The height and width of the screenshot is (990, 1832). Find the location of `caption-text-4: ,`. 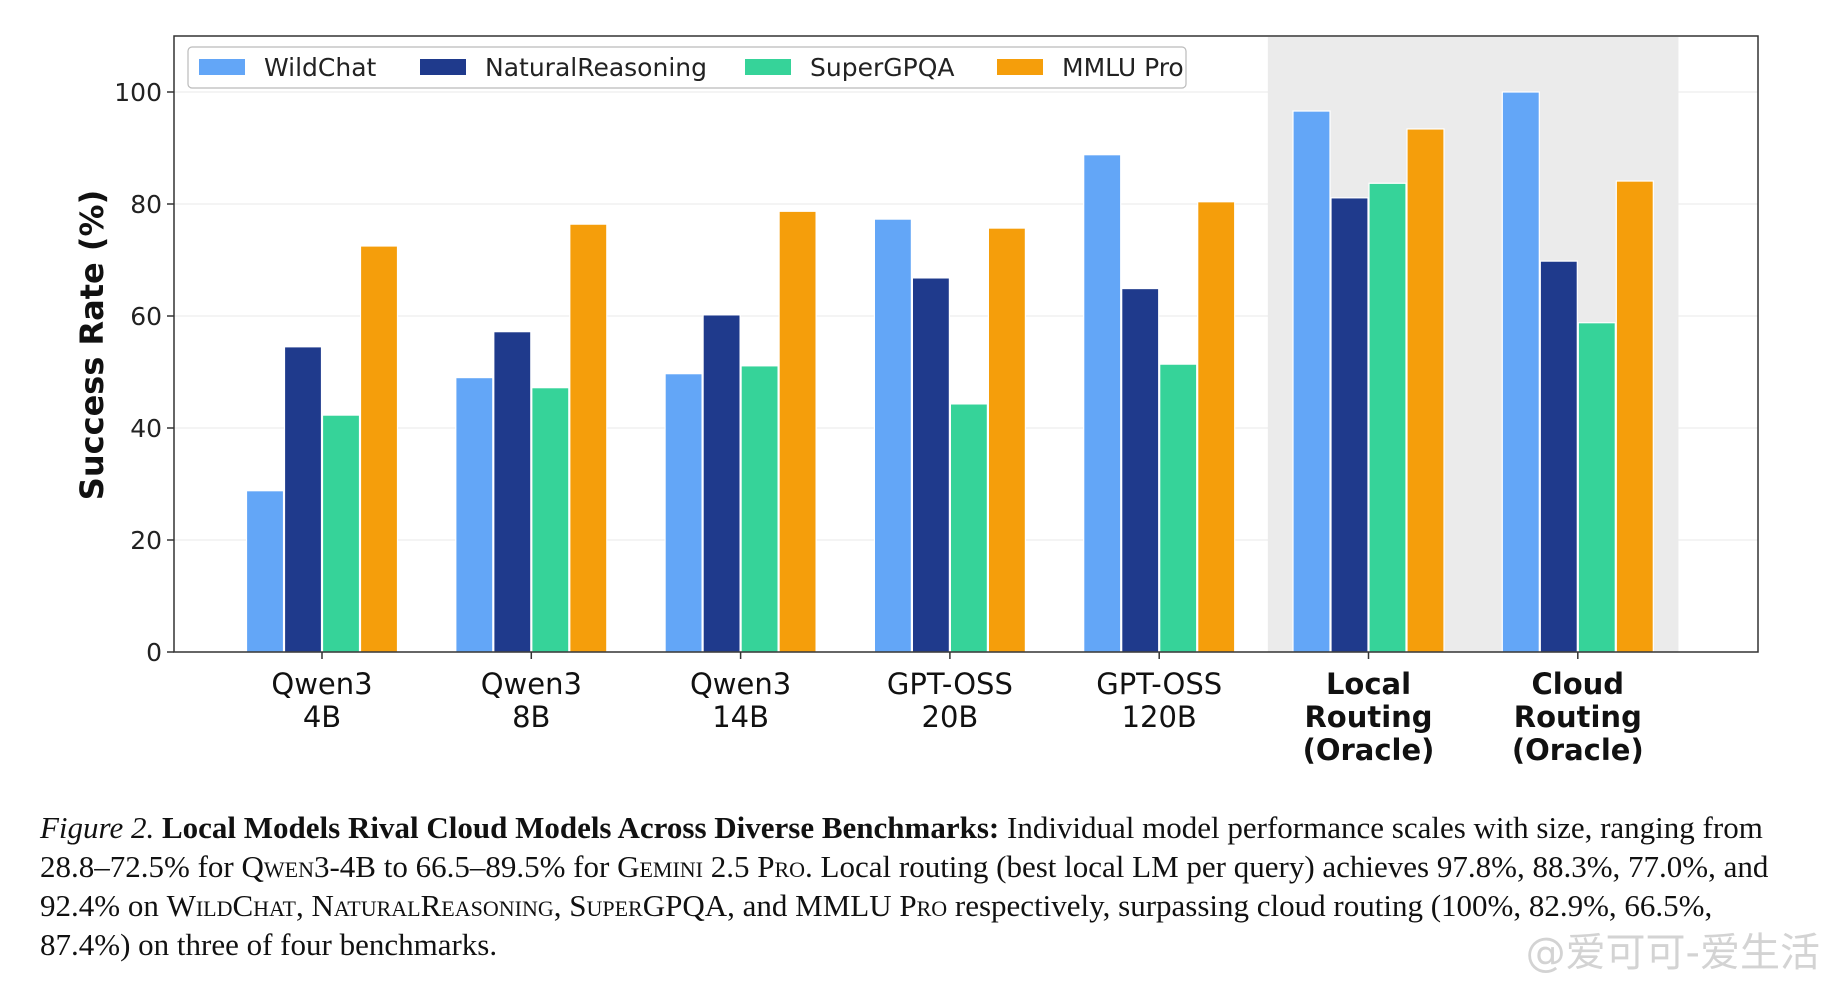

caption-text-4: , is located at coordinates (303, 905).